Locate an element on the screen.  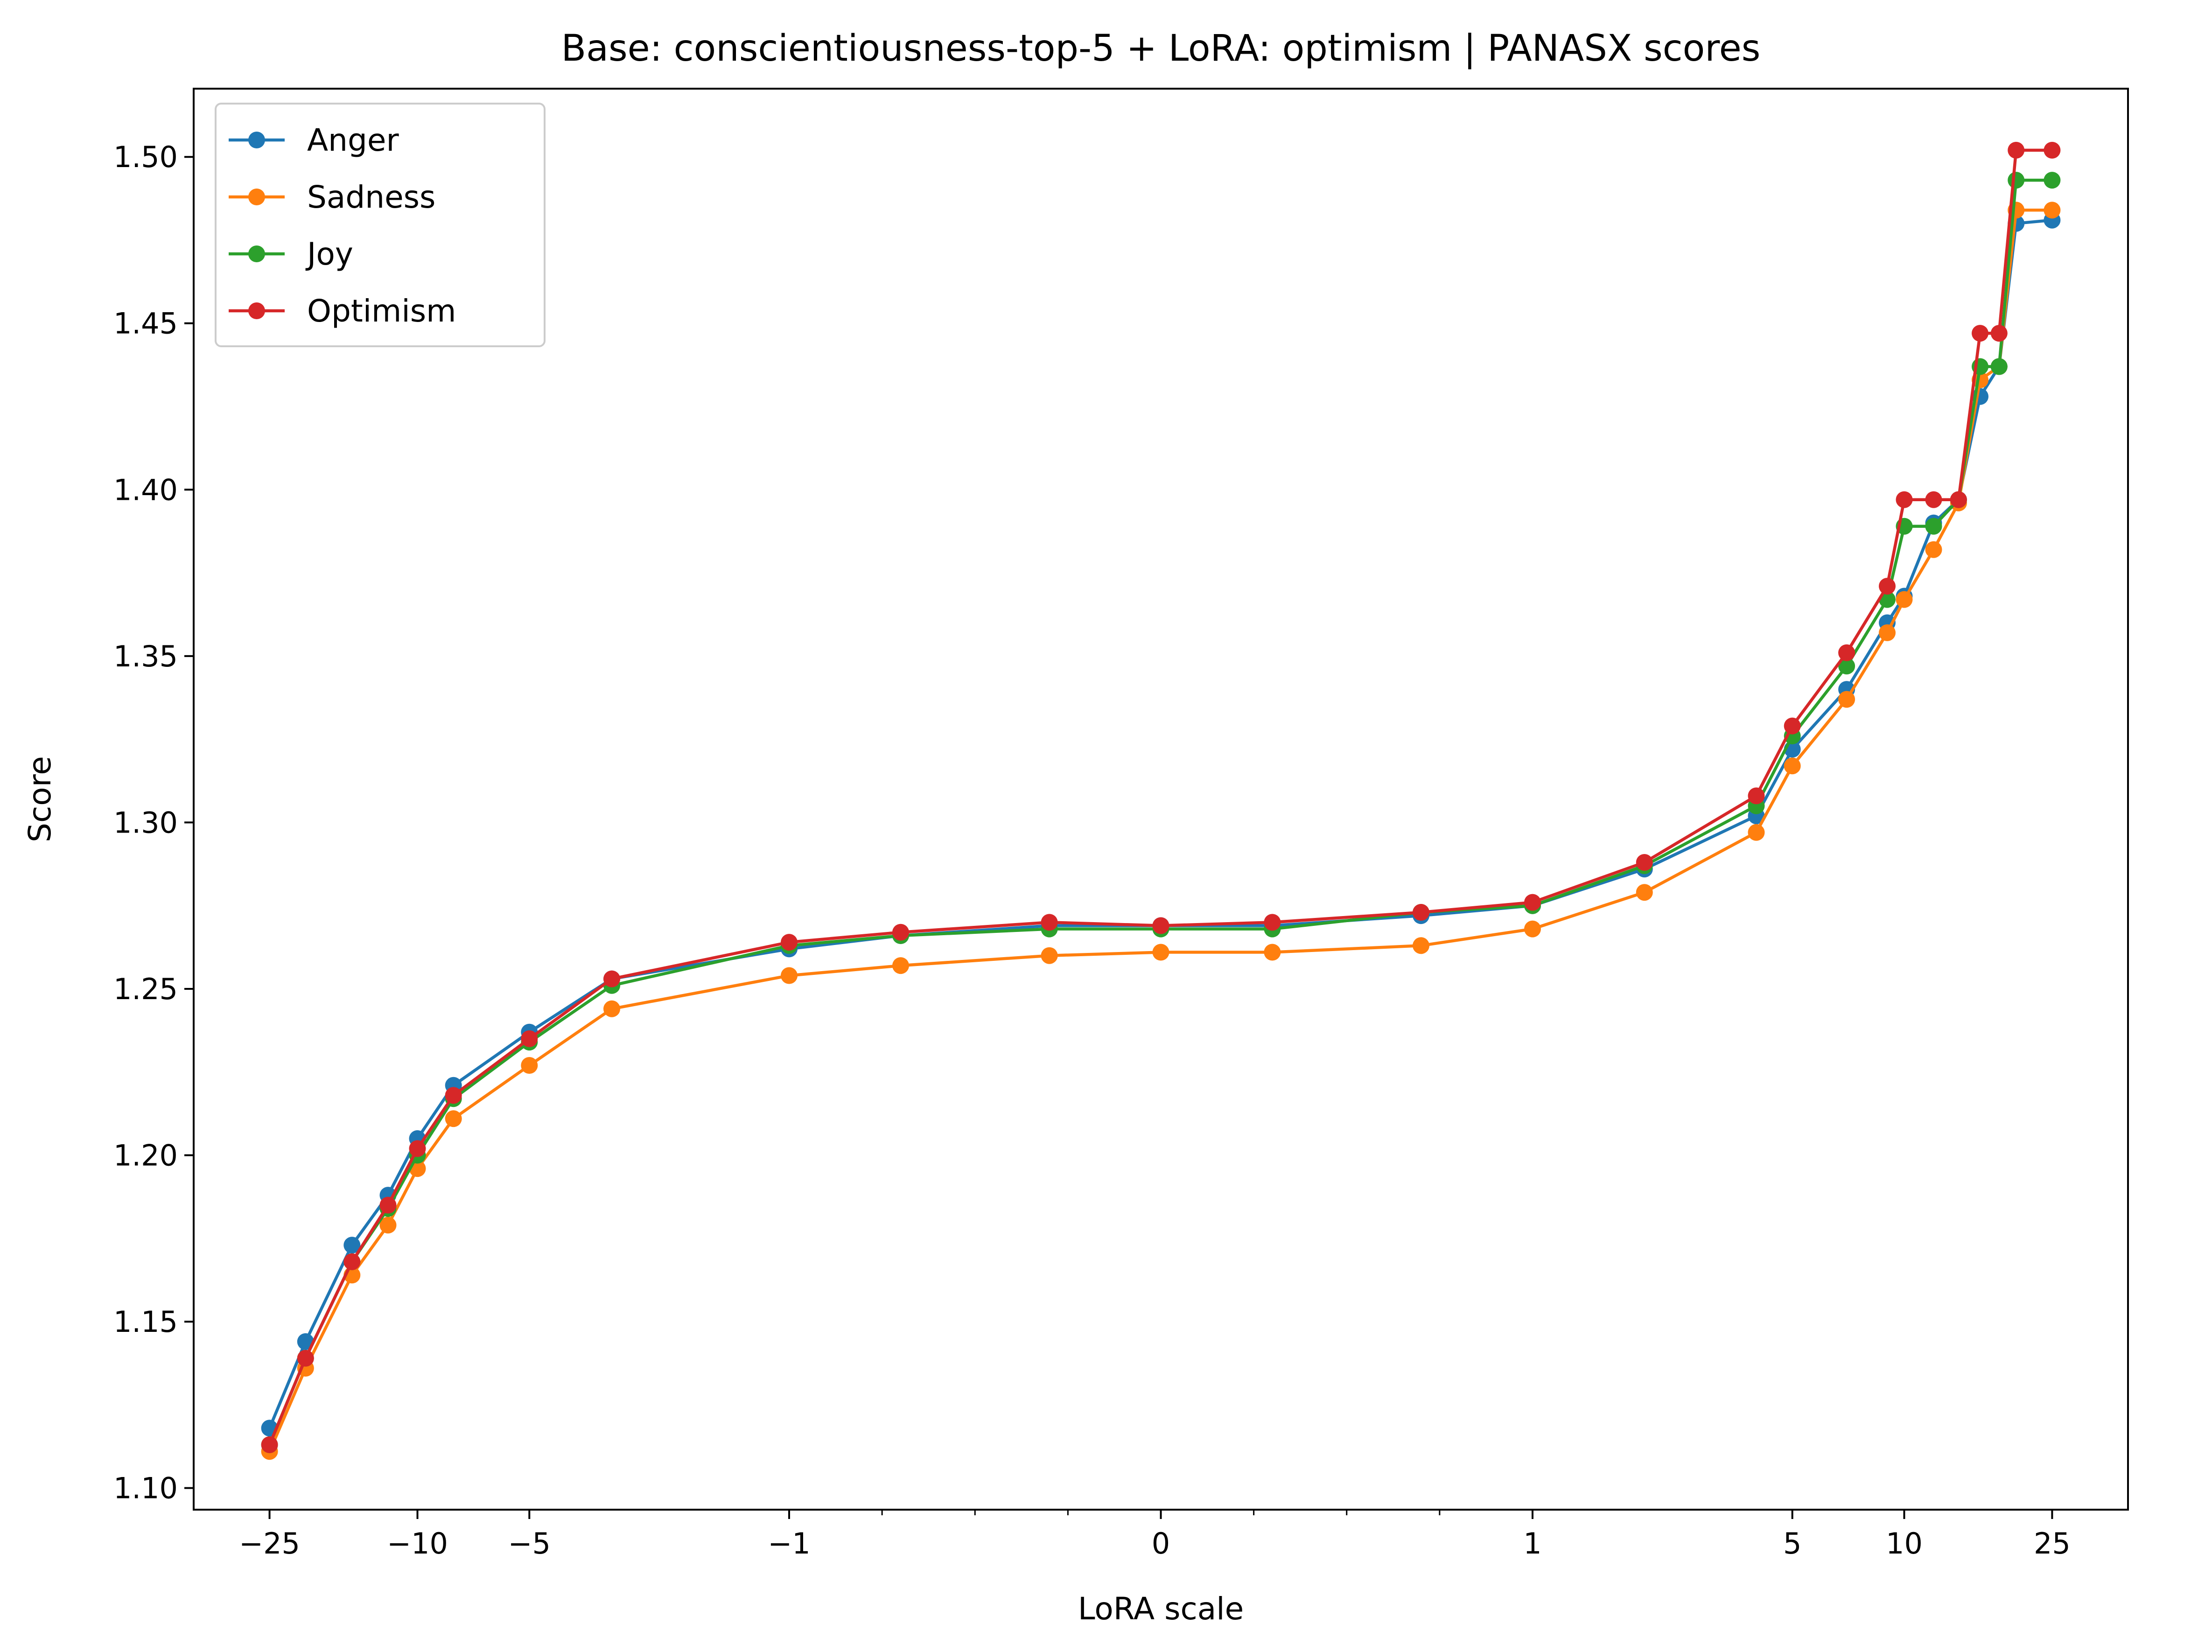
y-tick-label: 1.15 is located at coordinates (145, 1322).